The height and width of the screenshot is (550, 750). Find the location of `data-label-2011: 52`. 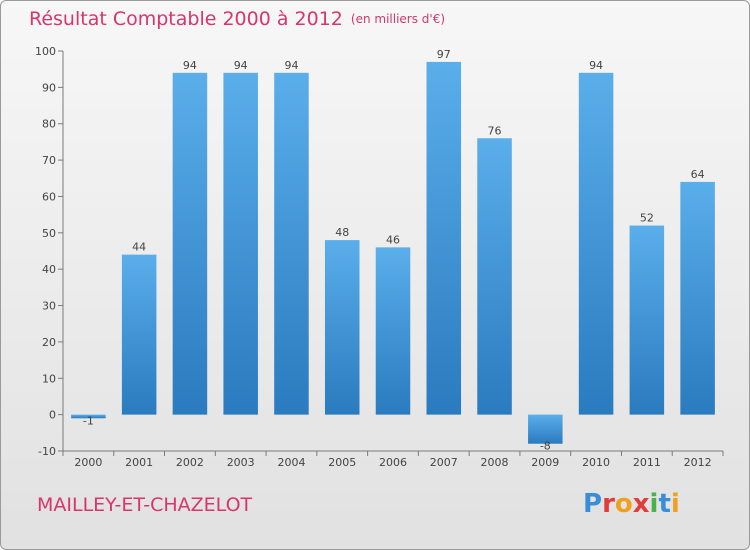

data-label-2011: 52 is located at coordinates (647, 218).